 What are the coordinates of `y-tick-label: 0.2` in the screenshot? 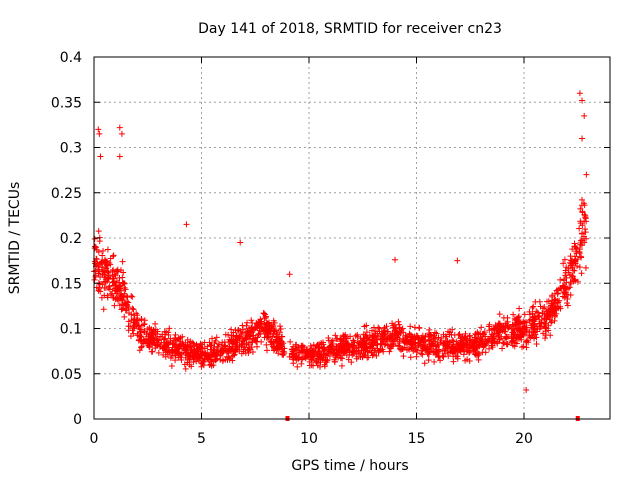 It's located at (71, 239).